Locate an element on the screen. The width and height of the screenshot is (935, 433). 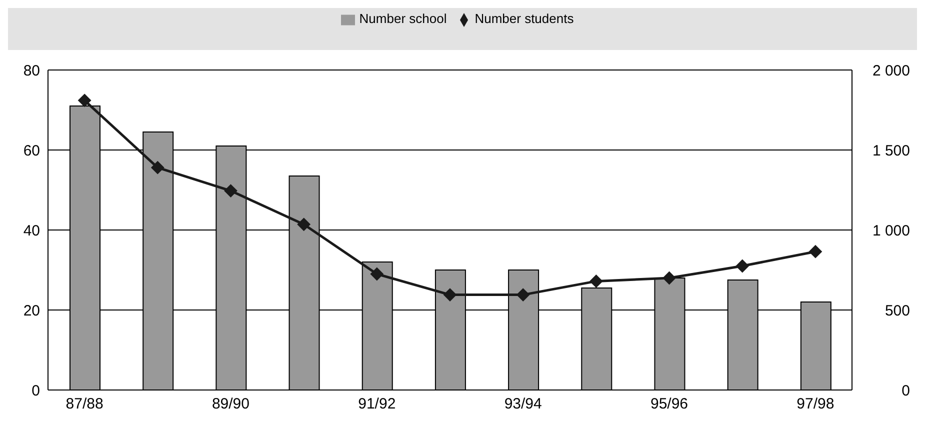
y2-tick-label: 2 000 is located at coordinates (891, 71).